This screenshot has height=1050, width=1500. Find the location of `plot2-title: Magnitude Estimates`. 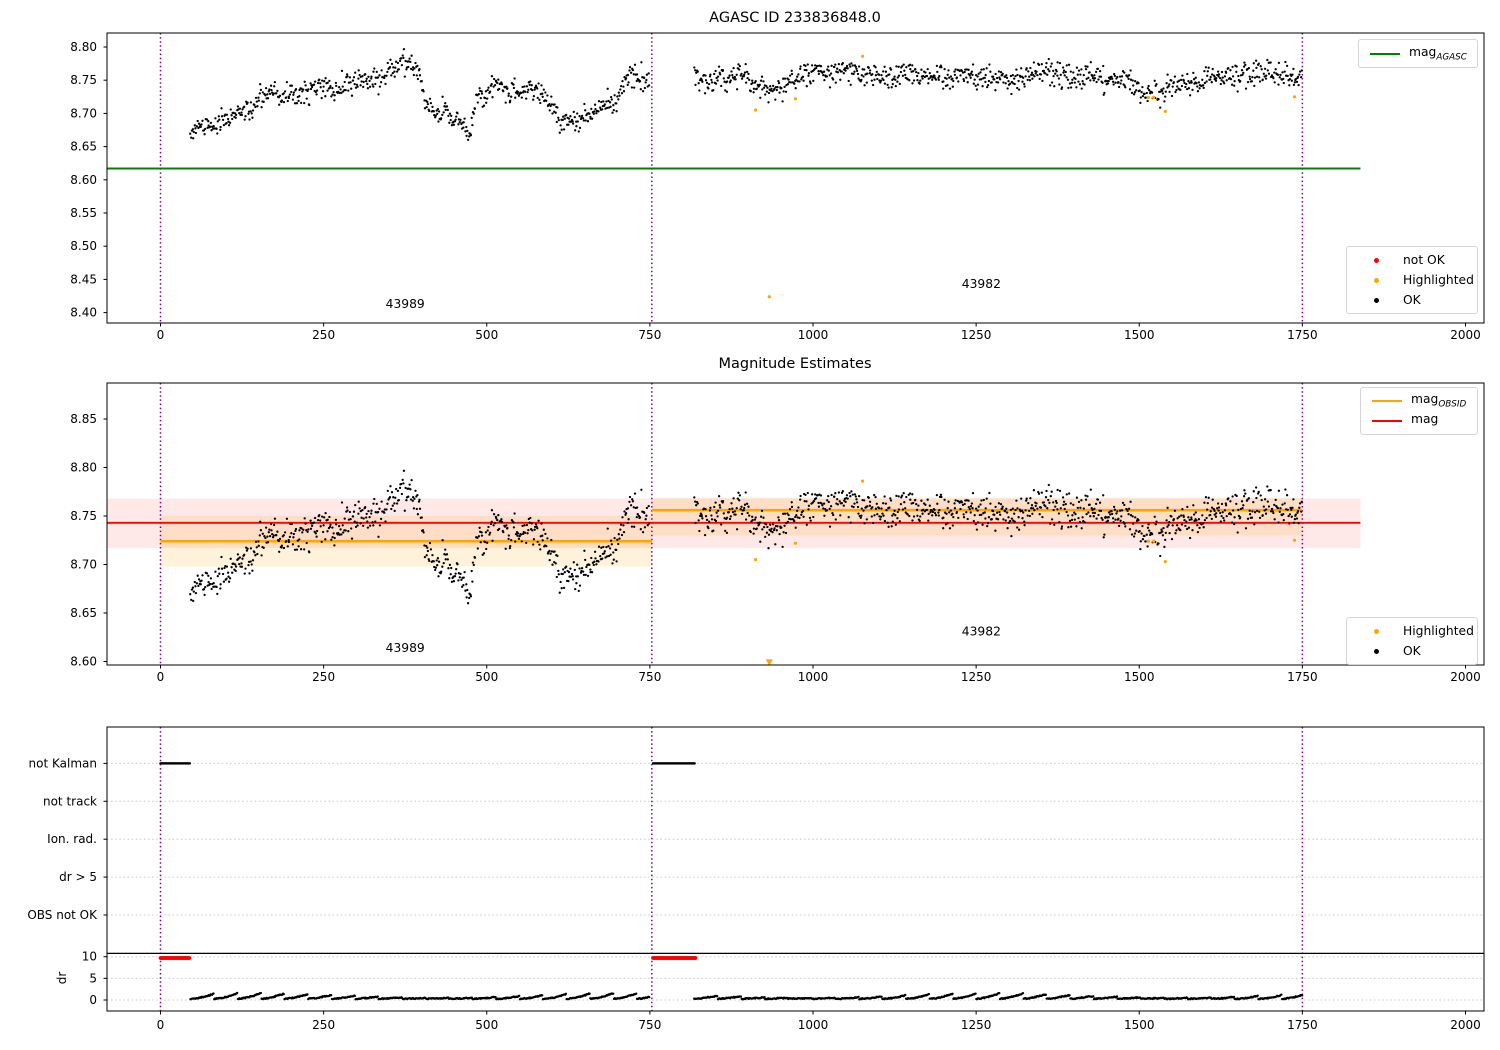

plot2-title: Magnitude Estimates is located at coordinates (795, 364).